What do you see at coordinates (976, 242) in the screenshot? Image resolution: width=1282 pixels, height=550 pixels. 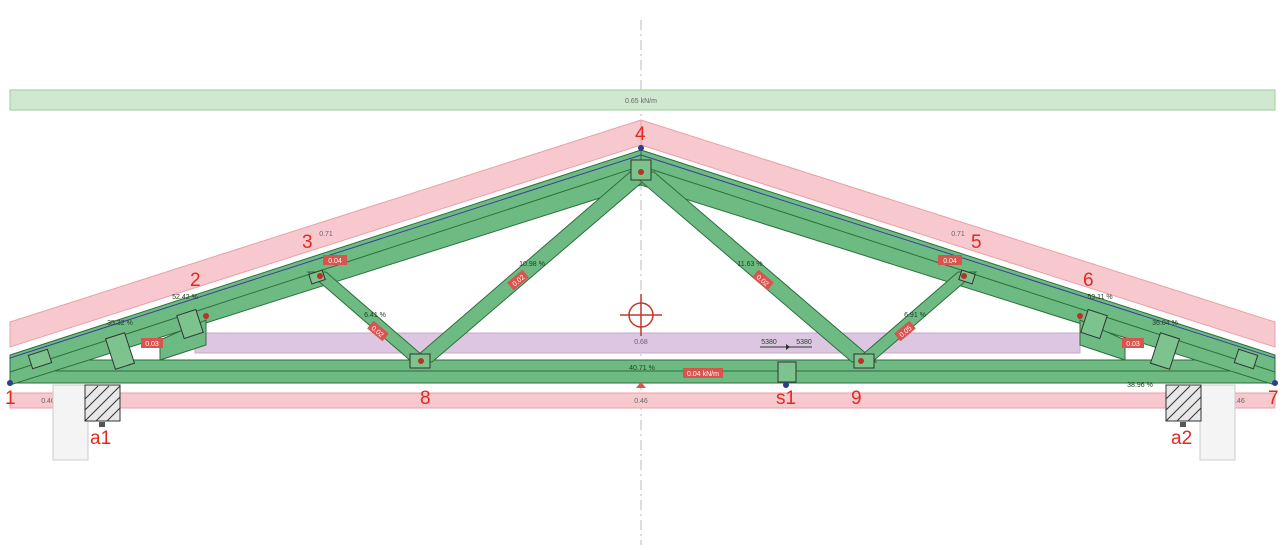 I see `node-label-5: 5` at bounding box center [976, 242].